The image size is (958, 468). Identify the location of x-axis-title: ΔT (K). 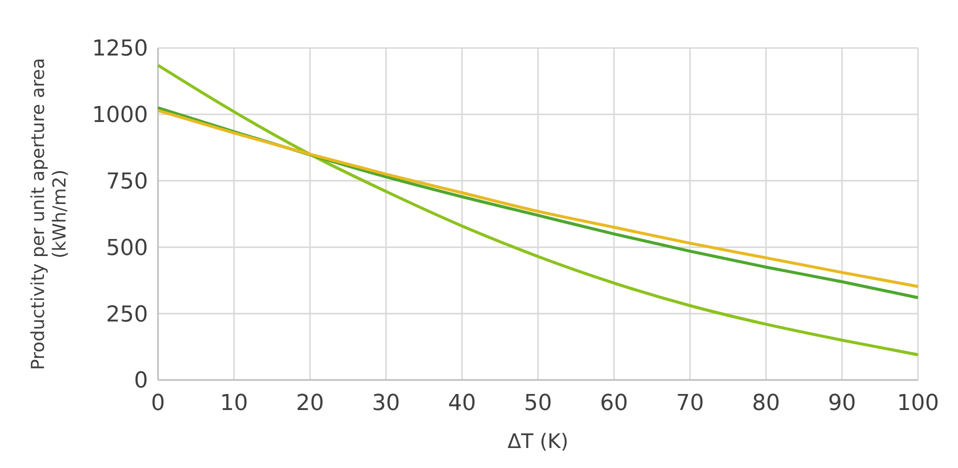
(538, 441).